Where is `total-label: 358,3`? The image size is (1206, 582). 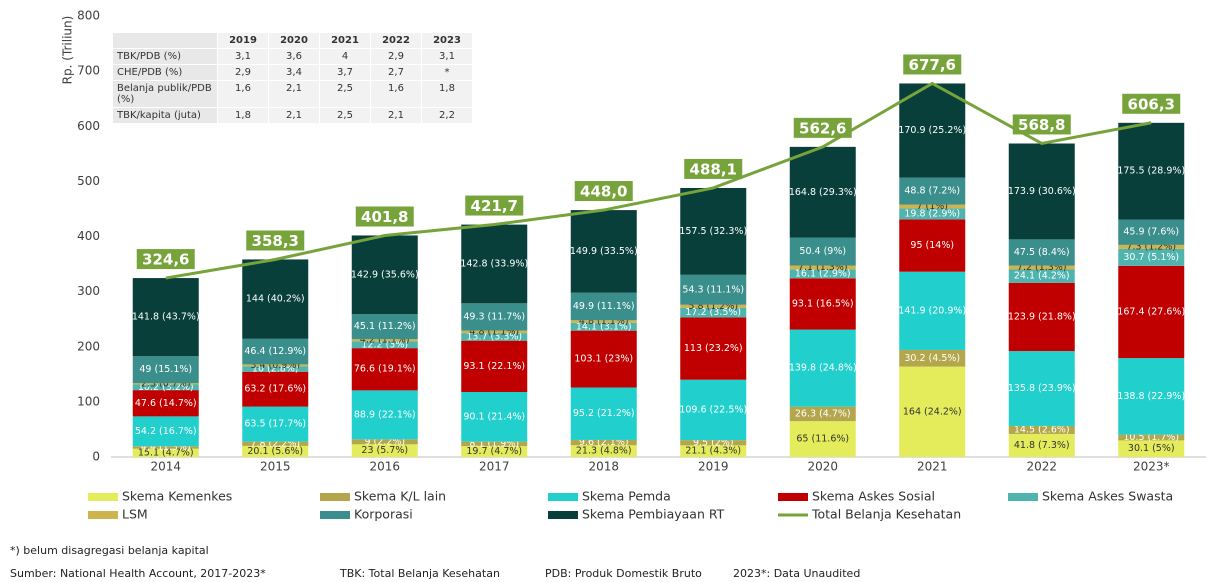 total-label: 358,3 is located at coordinates (275, 241).